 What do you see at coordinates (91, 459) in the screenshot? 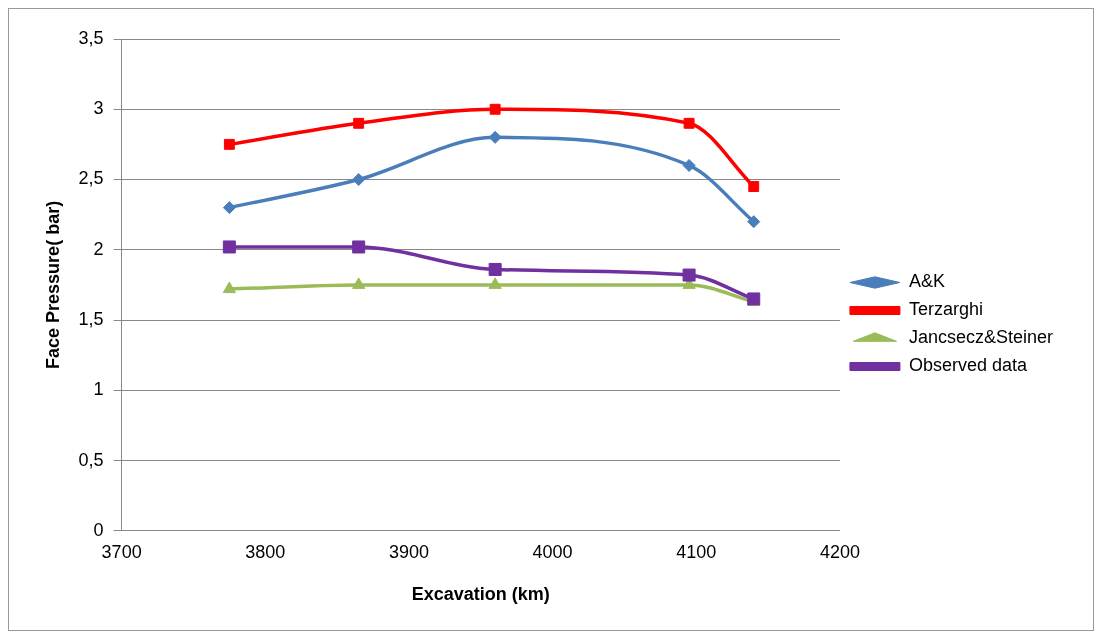
I see `y-tick-label: 0,5` at bounding box center [91, 459].